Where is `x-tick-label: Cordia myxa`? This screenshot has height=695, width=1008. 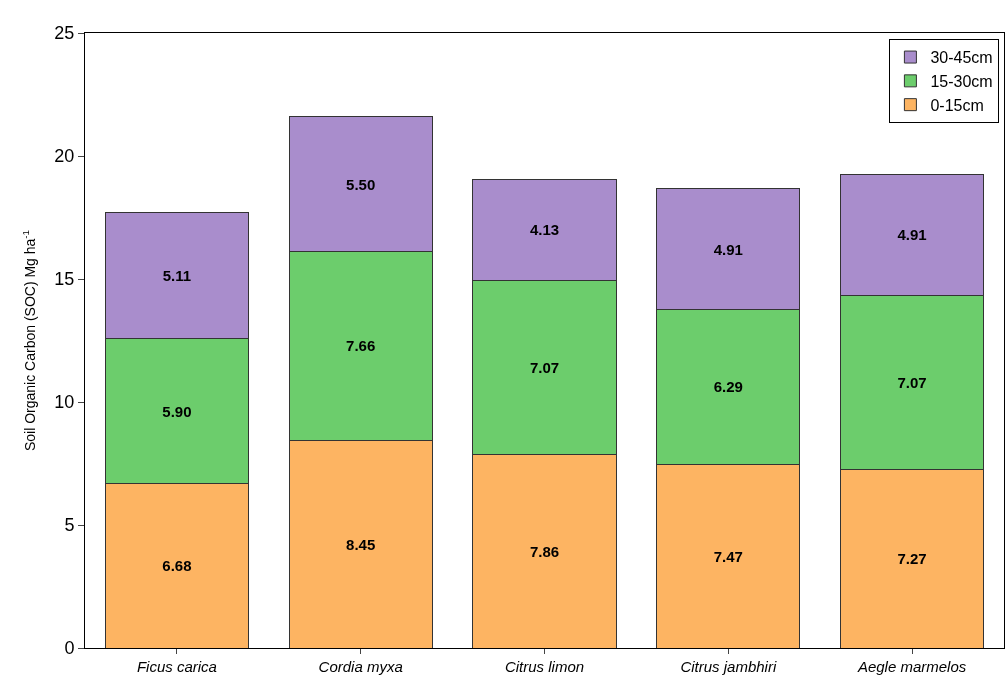
x-tick-label: Cordia myxa is located at coordinates (360, 666).